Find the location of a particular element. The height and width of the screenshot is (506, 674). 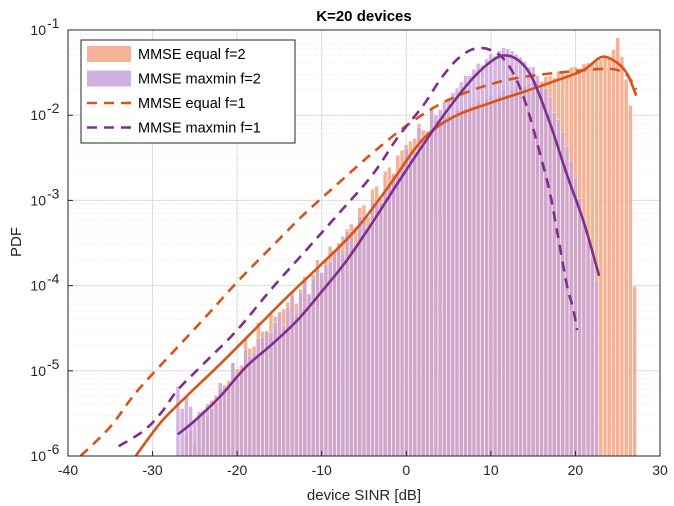

x-tick-label: -10 is located at coordinates (322, 470).